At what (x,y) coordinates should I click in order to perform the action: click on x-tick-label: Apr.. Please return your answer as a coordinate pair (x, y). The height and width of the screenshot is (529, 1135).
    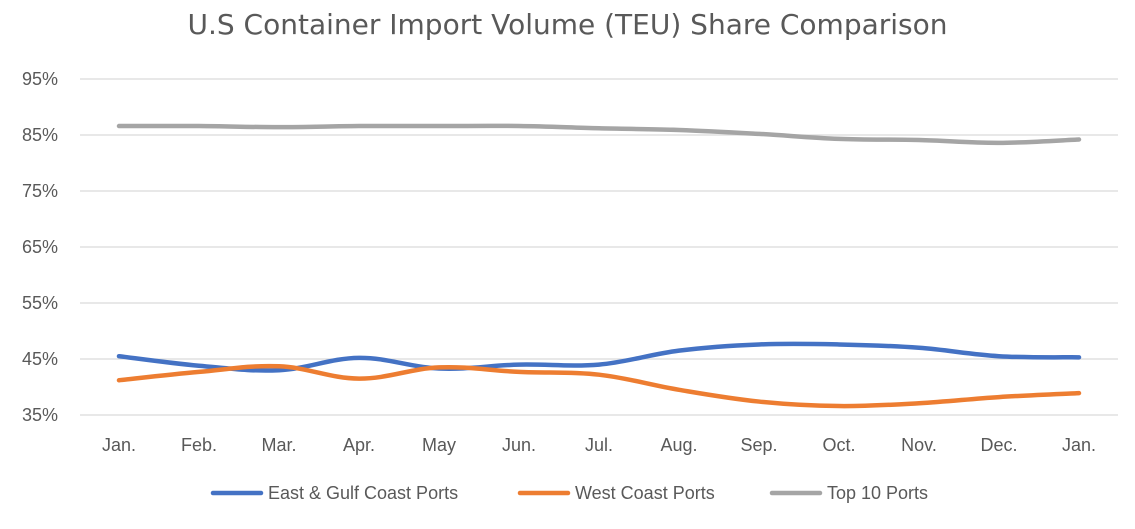
    Looking at the image, I should click on (359, 445).